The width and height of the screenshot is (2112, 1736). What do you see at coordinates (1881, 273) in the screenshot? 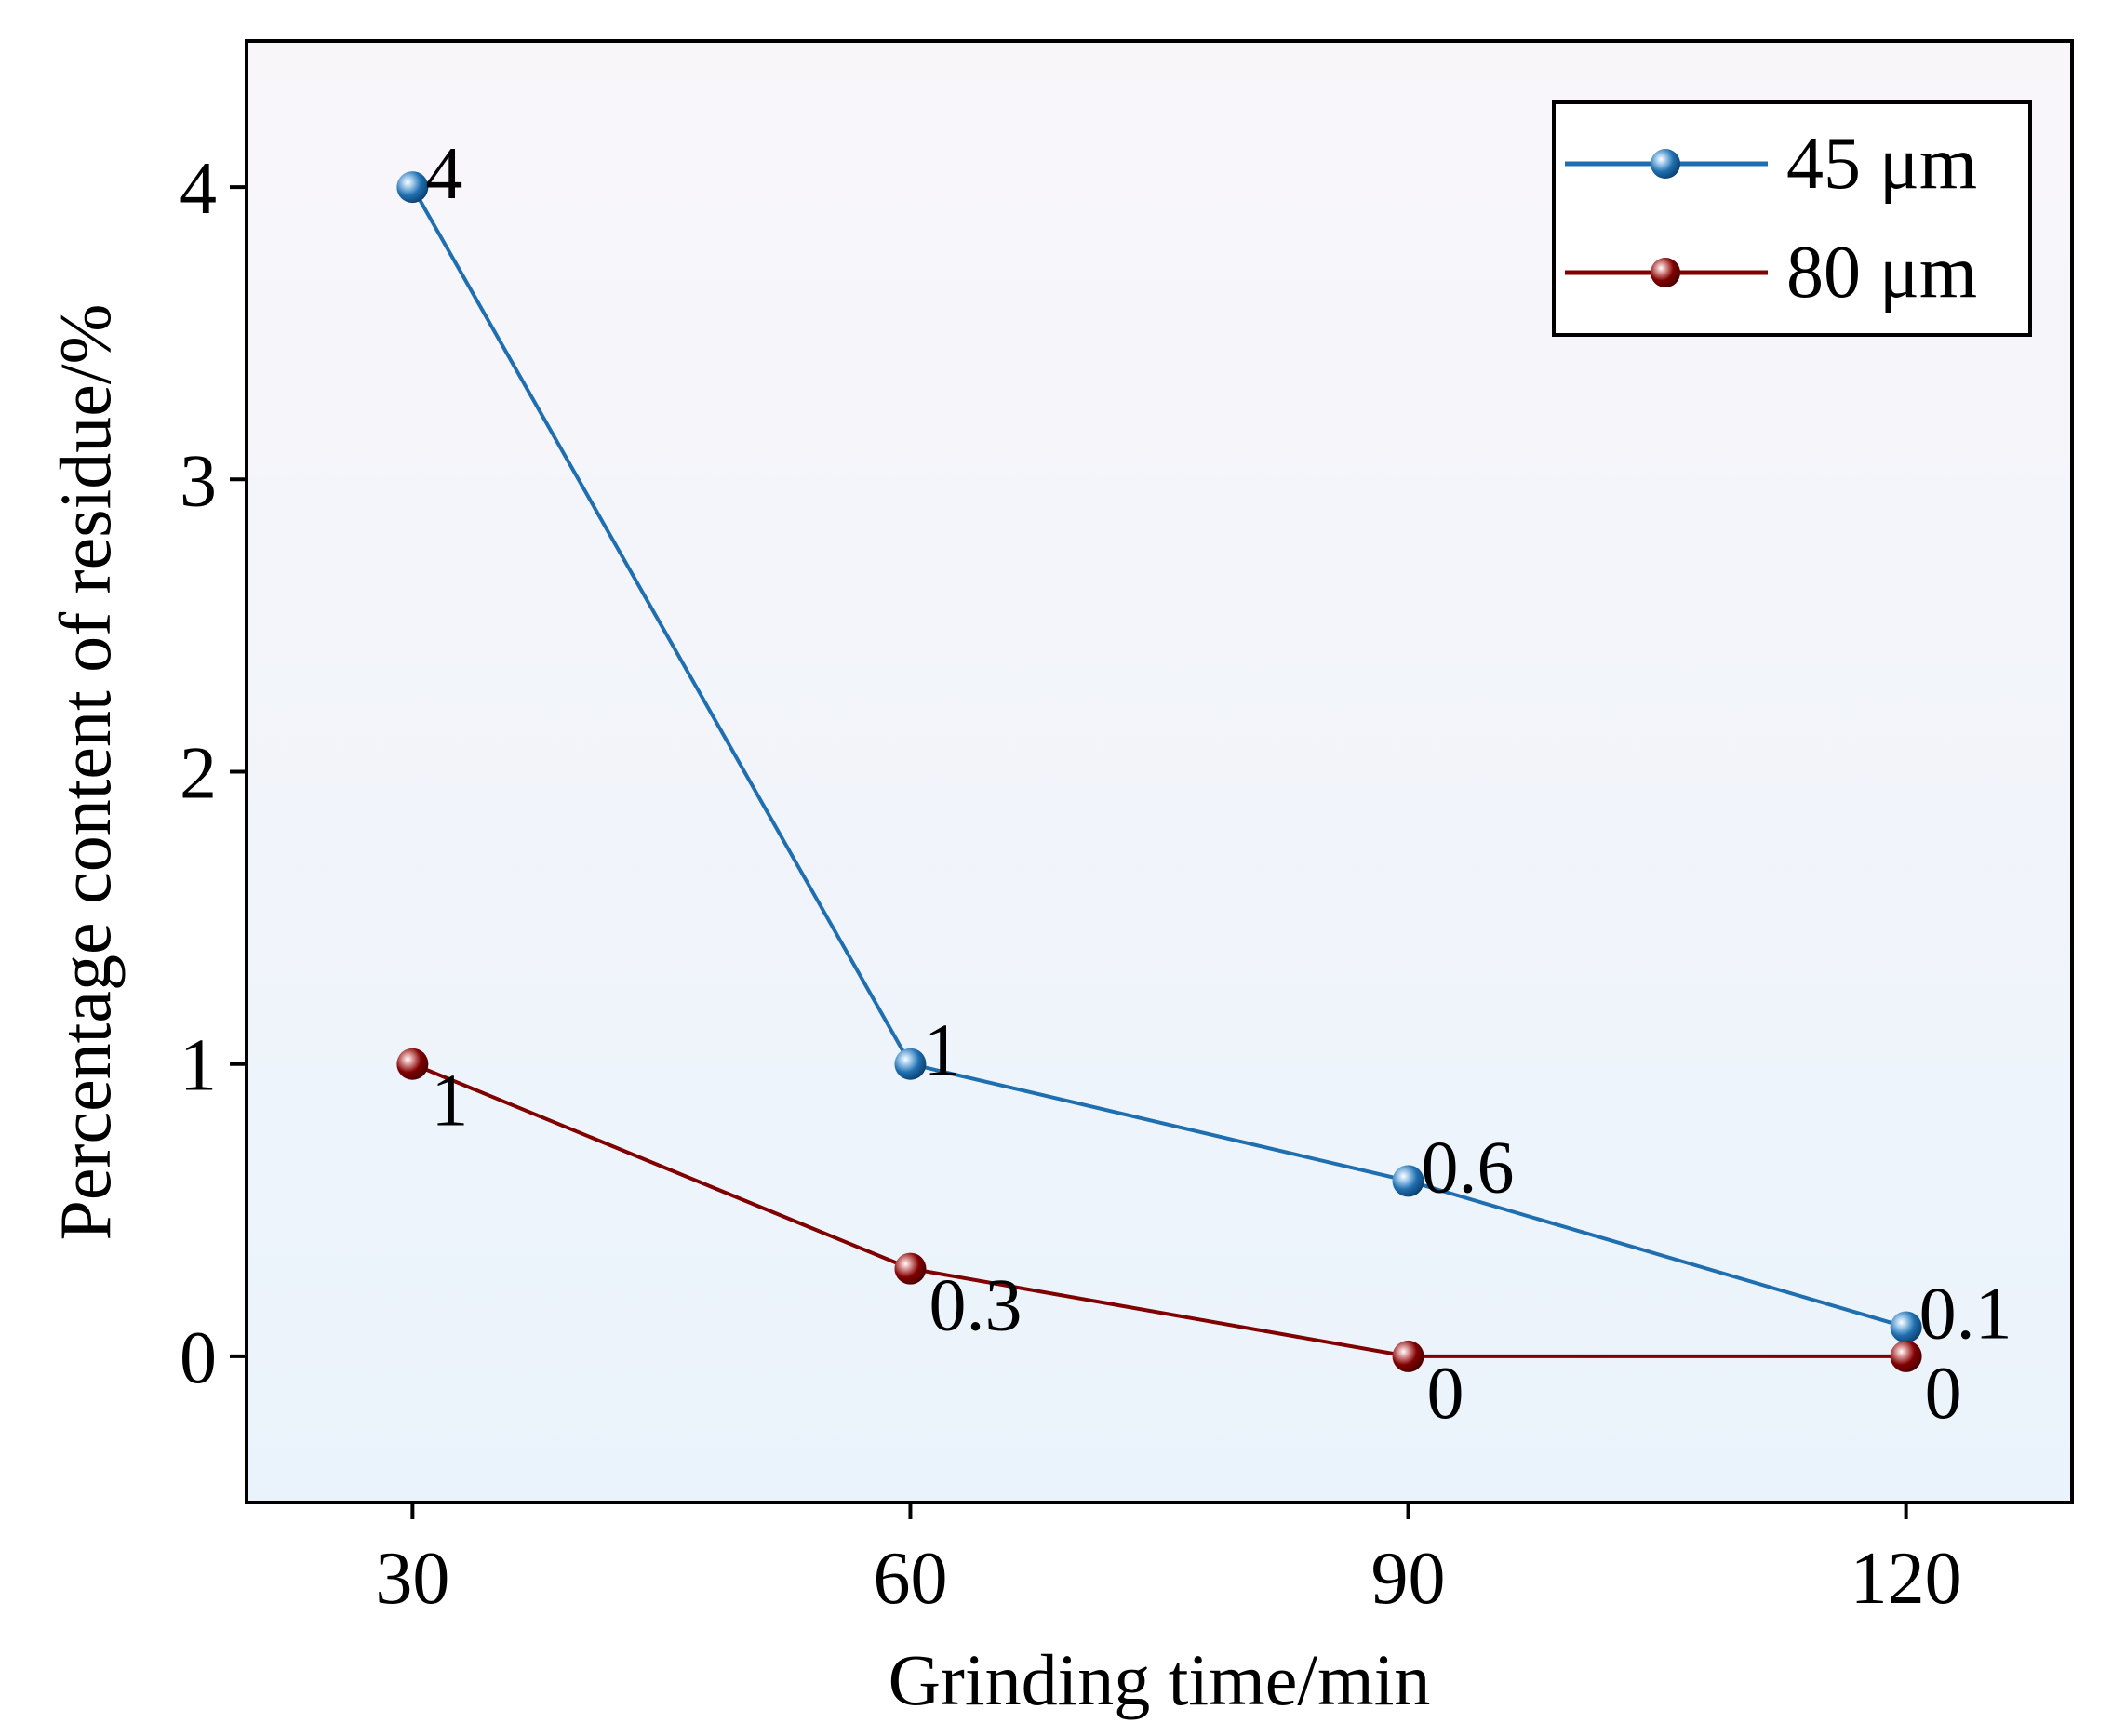
I see `legend-label-80um: 80 μm` at bounding box center [1881, 273].